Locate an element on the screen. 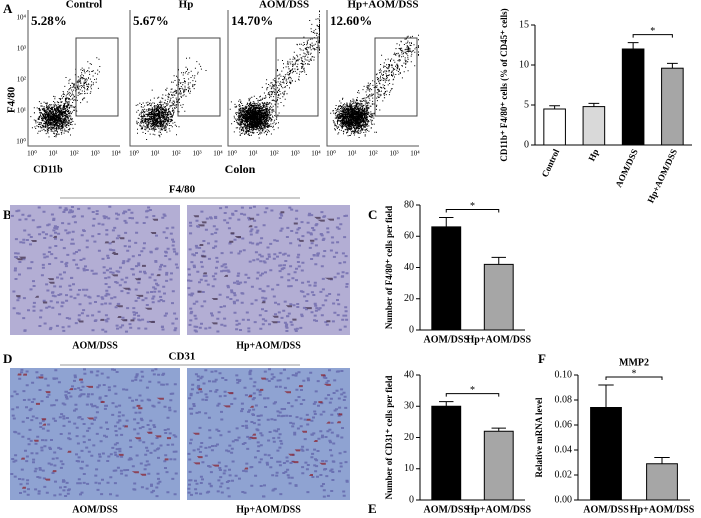 This screenshot has width=701, height=518. y-tick-label: 0.04 is located at coordinates (564, 449).